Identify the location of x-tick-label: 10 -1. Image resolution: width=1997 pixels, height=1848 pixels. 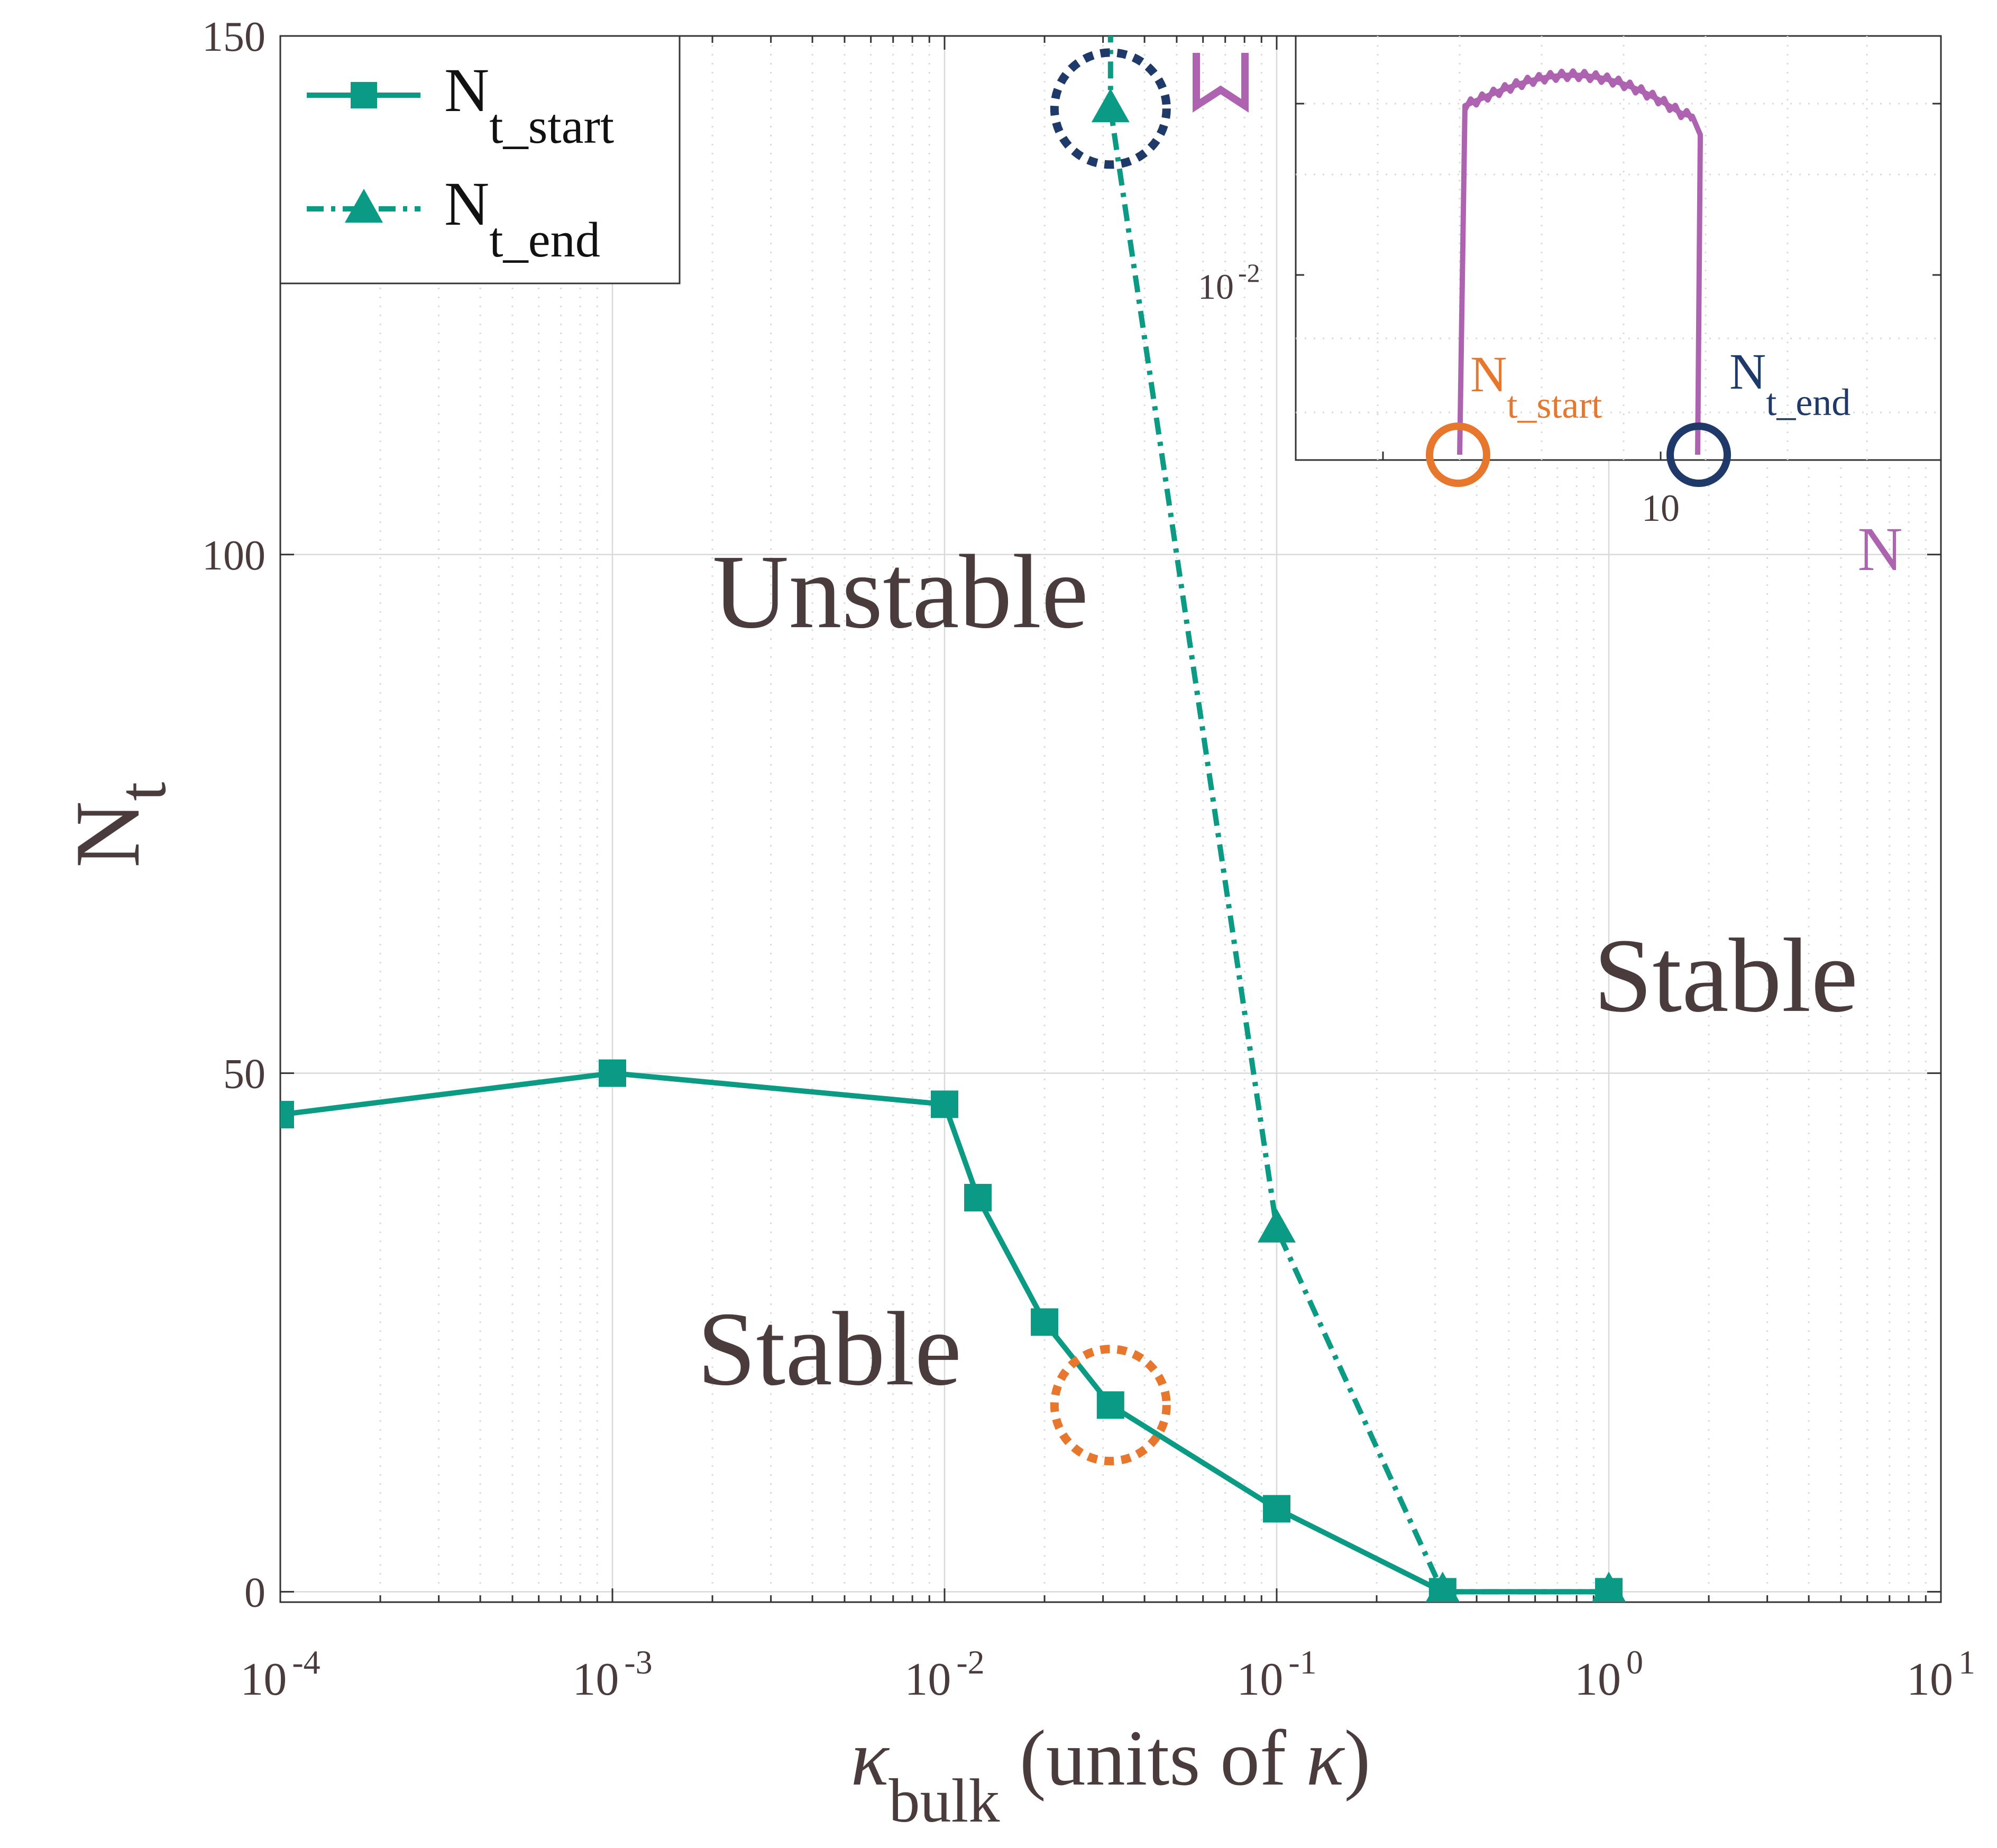
(1276, 1674).